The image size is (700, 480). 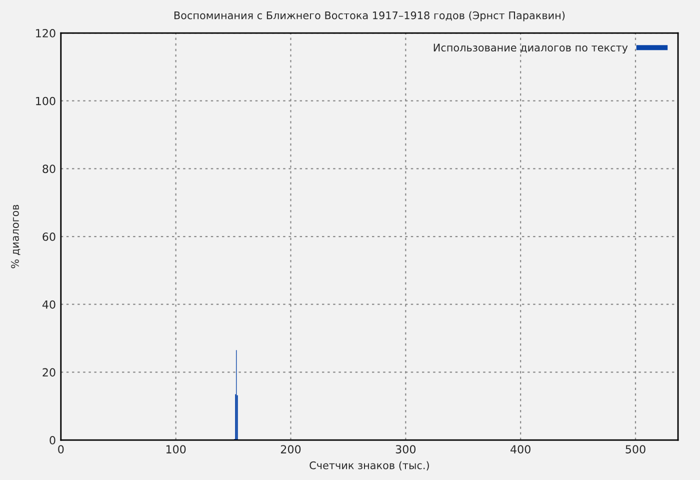 I want to click on y-tick-label: 100, so click(x=46, y=101).